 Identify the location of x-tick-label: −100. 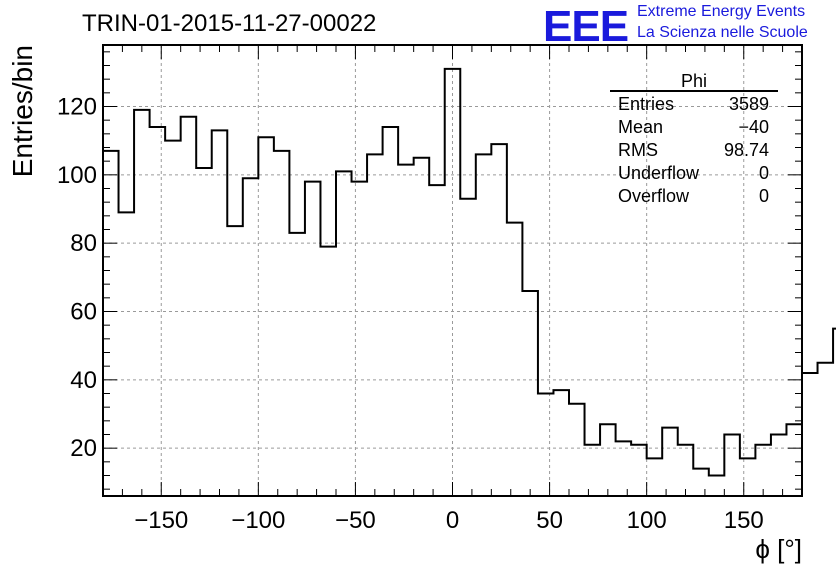
(258, 520).